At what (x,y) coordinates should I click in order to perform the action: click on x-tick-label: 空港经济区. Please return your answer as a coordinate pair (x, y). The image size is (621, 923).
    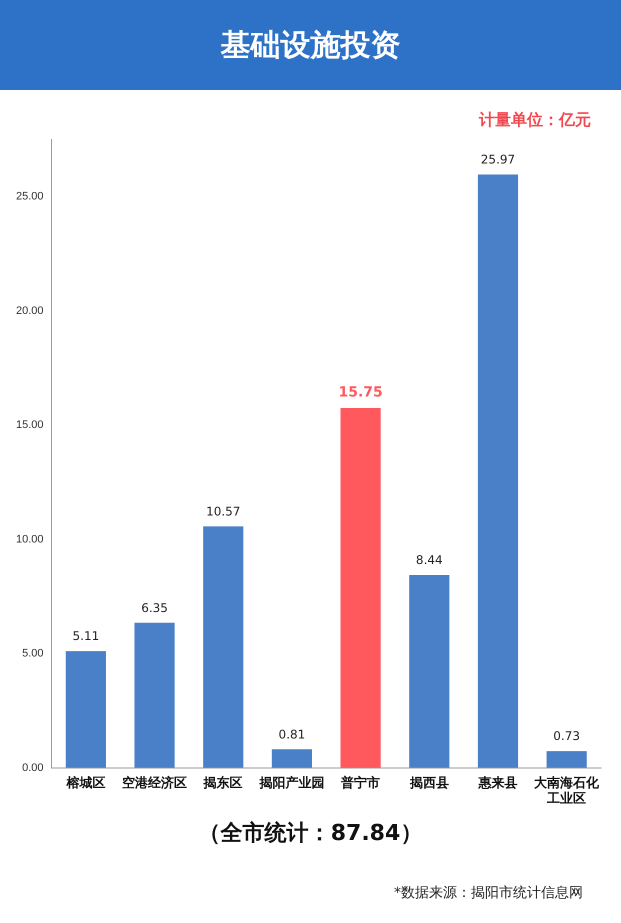
    Looking at the image, I should click on (155, 782).